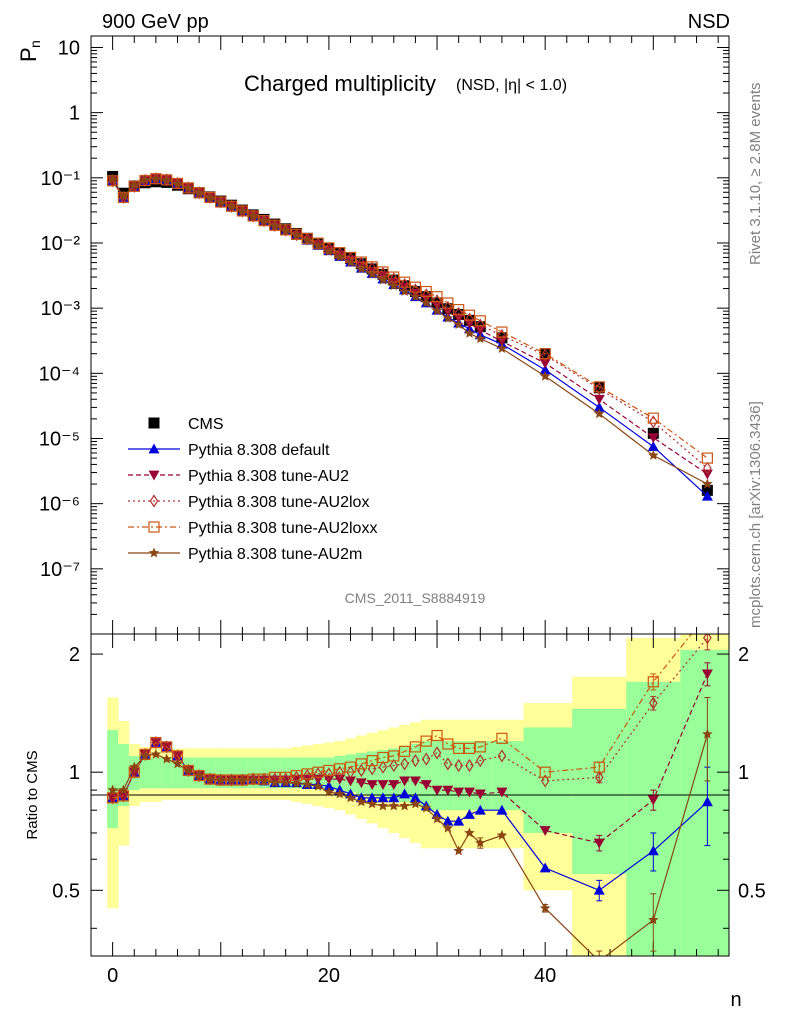 The width and height of the screenshot is (786, 1024). Describe the element at coordinates (743, 655) in the screenshot. I see `y-tick-label-ratio-right: 2` at that location.